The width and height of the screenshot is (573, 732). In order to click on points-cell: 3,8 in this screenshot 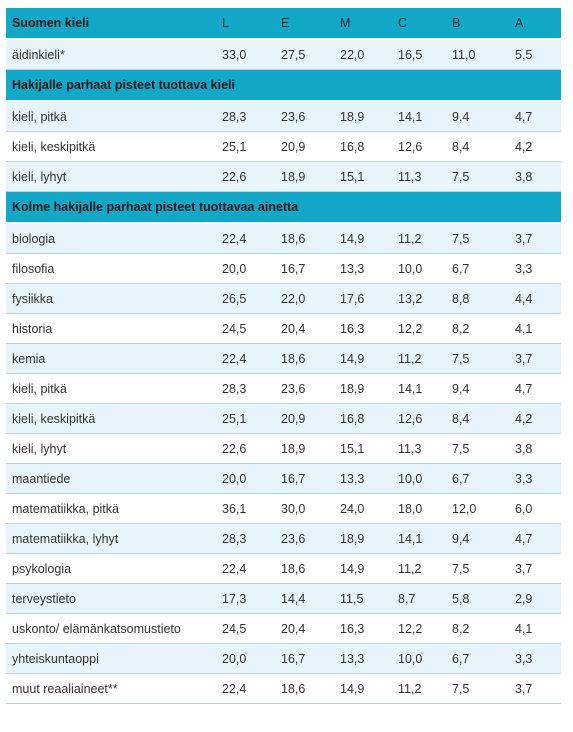, I will do `click(534, 176)`.